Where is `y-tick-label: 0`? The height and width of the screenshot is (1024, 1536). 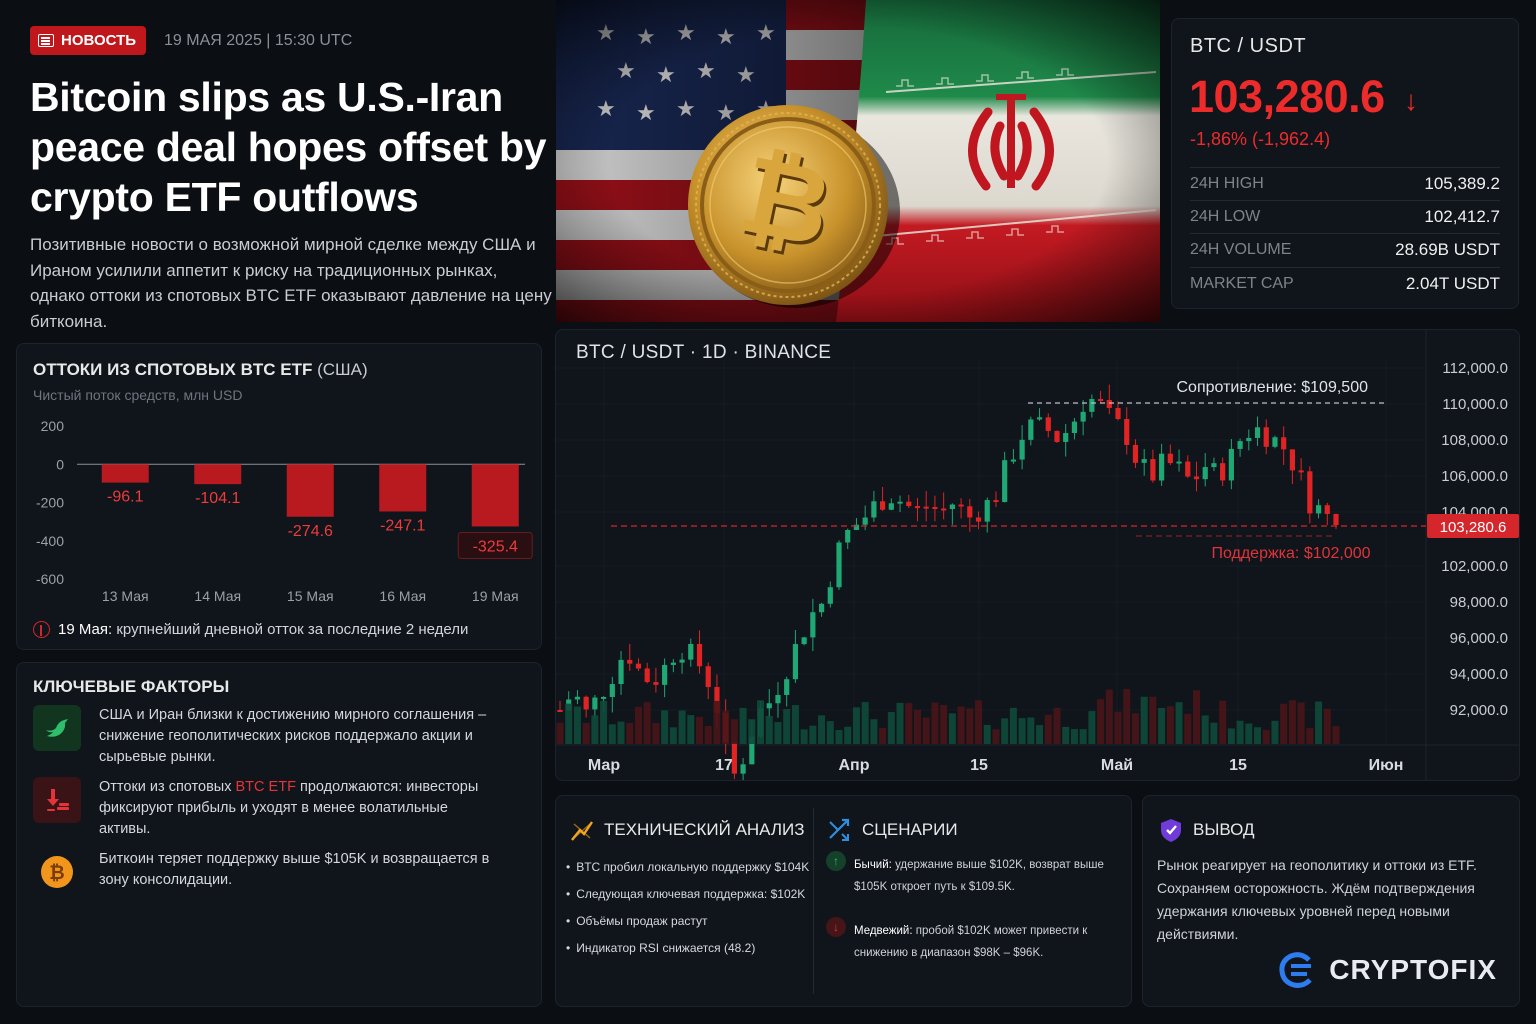 y-tick-label: 0 is located at coordinates (60, 464).